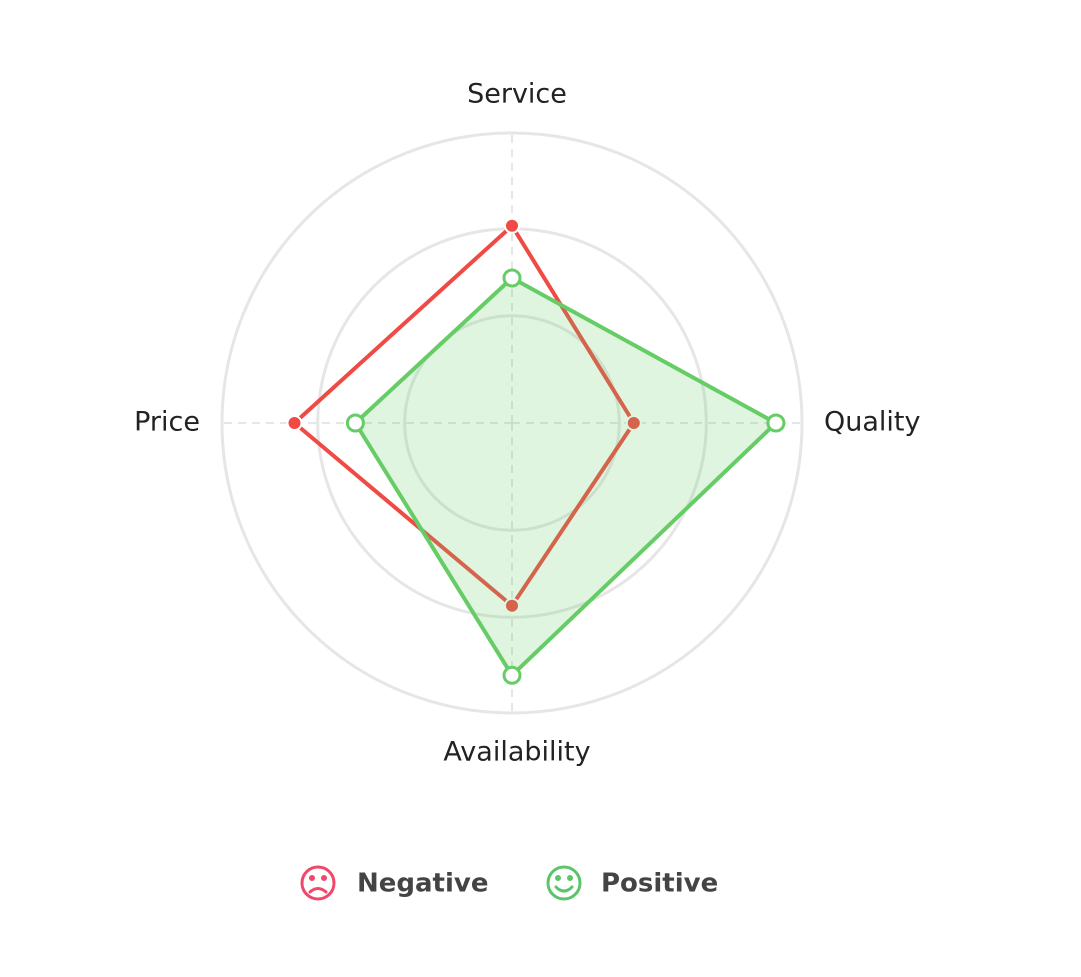 The height and width of the screenshot is (977, 1081). What do you see at coordinates (167, 422) in the screenshot?
I see `axis-label: Price` at bounding box center [167, 422].